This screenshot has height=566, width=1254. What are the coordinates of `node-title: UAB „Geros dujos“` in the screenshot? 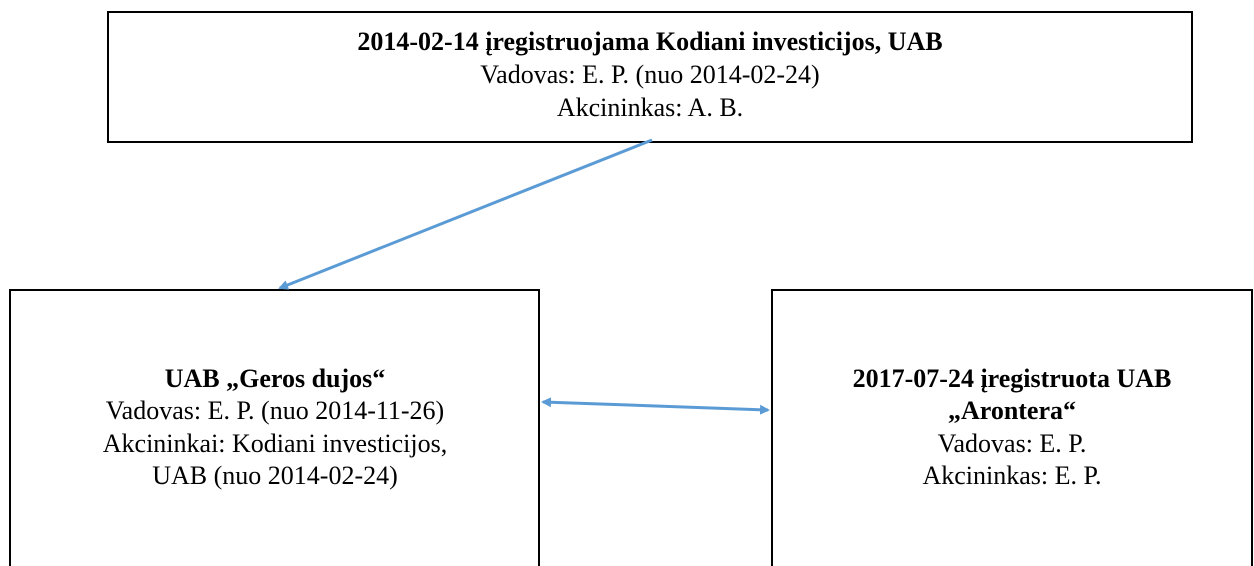 It's located at (275, 378).